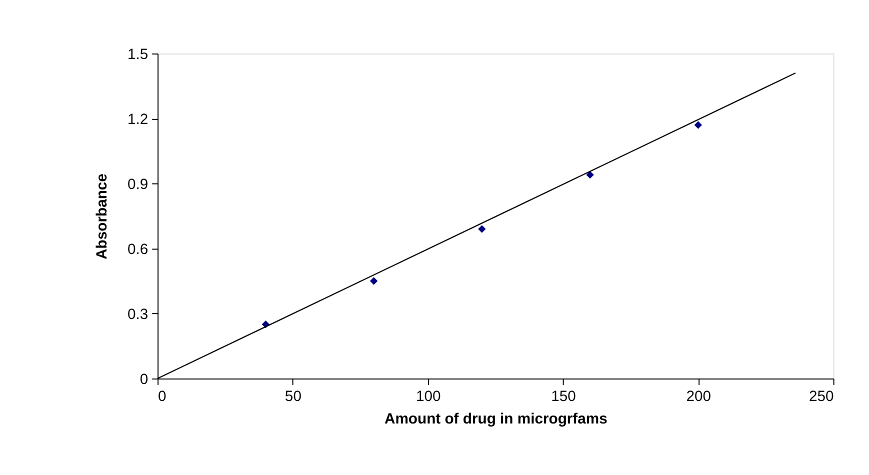 The width and height of the screenshot is (869, 475). I want to click on y-tick-label: 1.2, so click(137, 120).